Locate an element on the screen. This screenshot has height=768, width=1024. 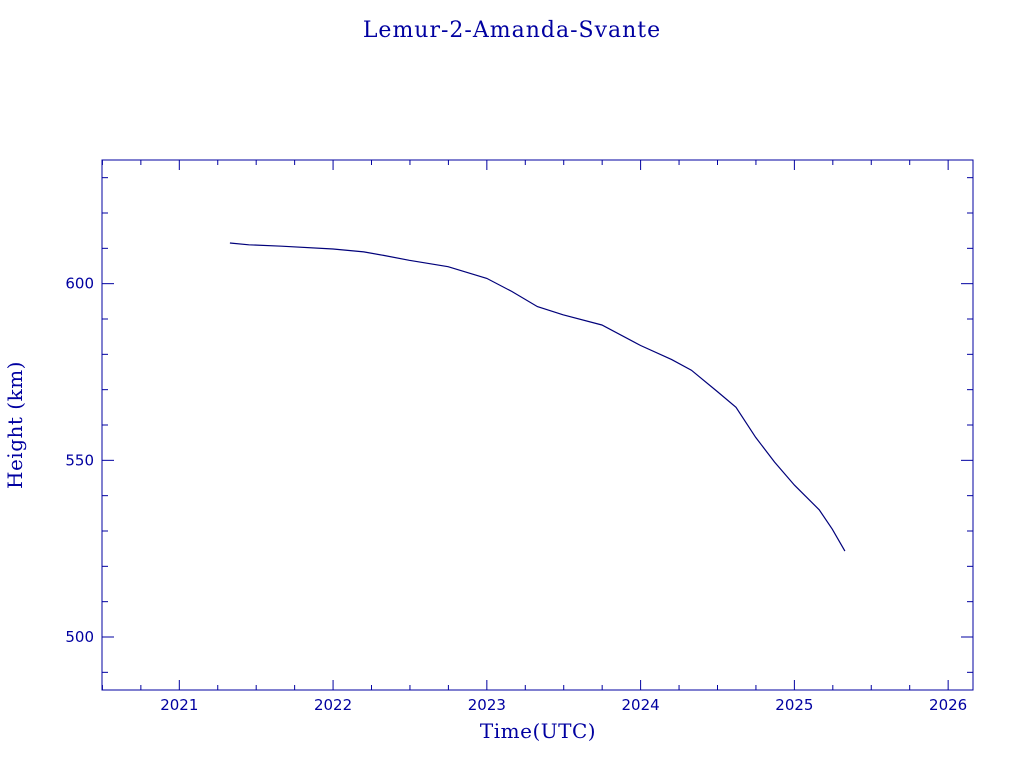
y-tick-labels: 500 550 600 is located at coordinates (79, 460).